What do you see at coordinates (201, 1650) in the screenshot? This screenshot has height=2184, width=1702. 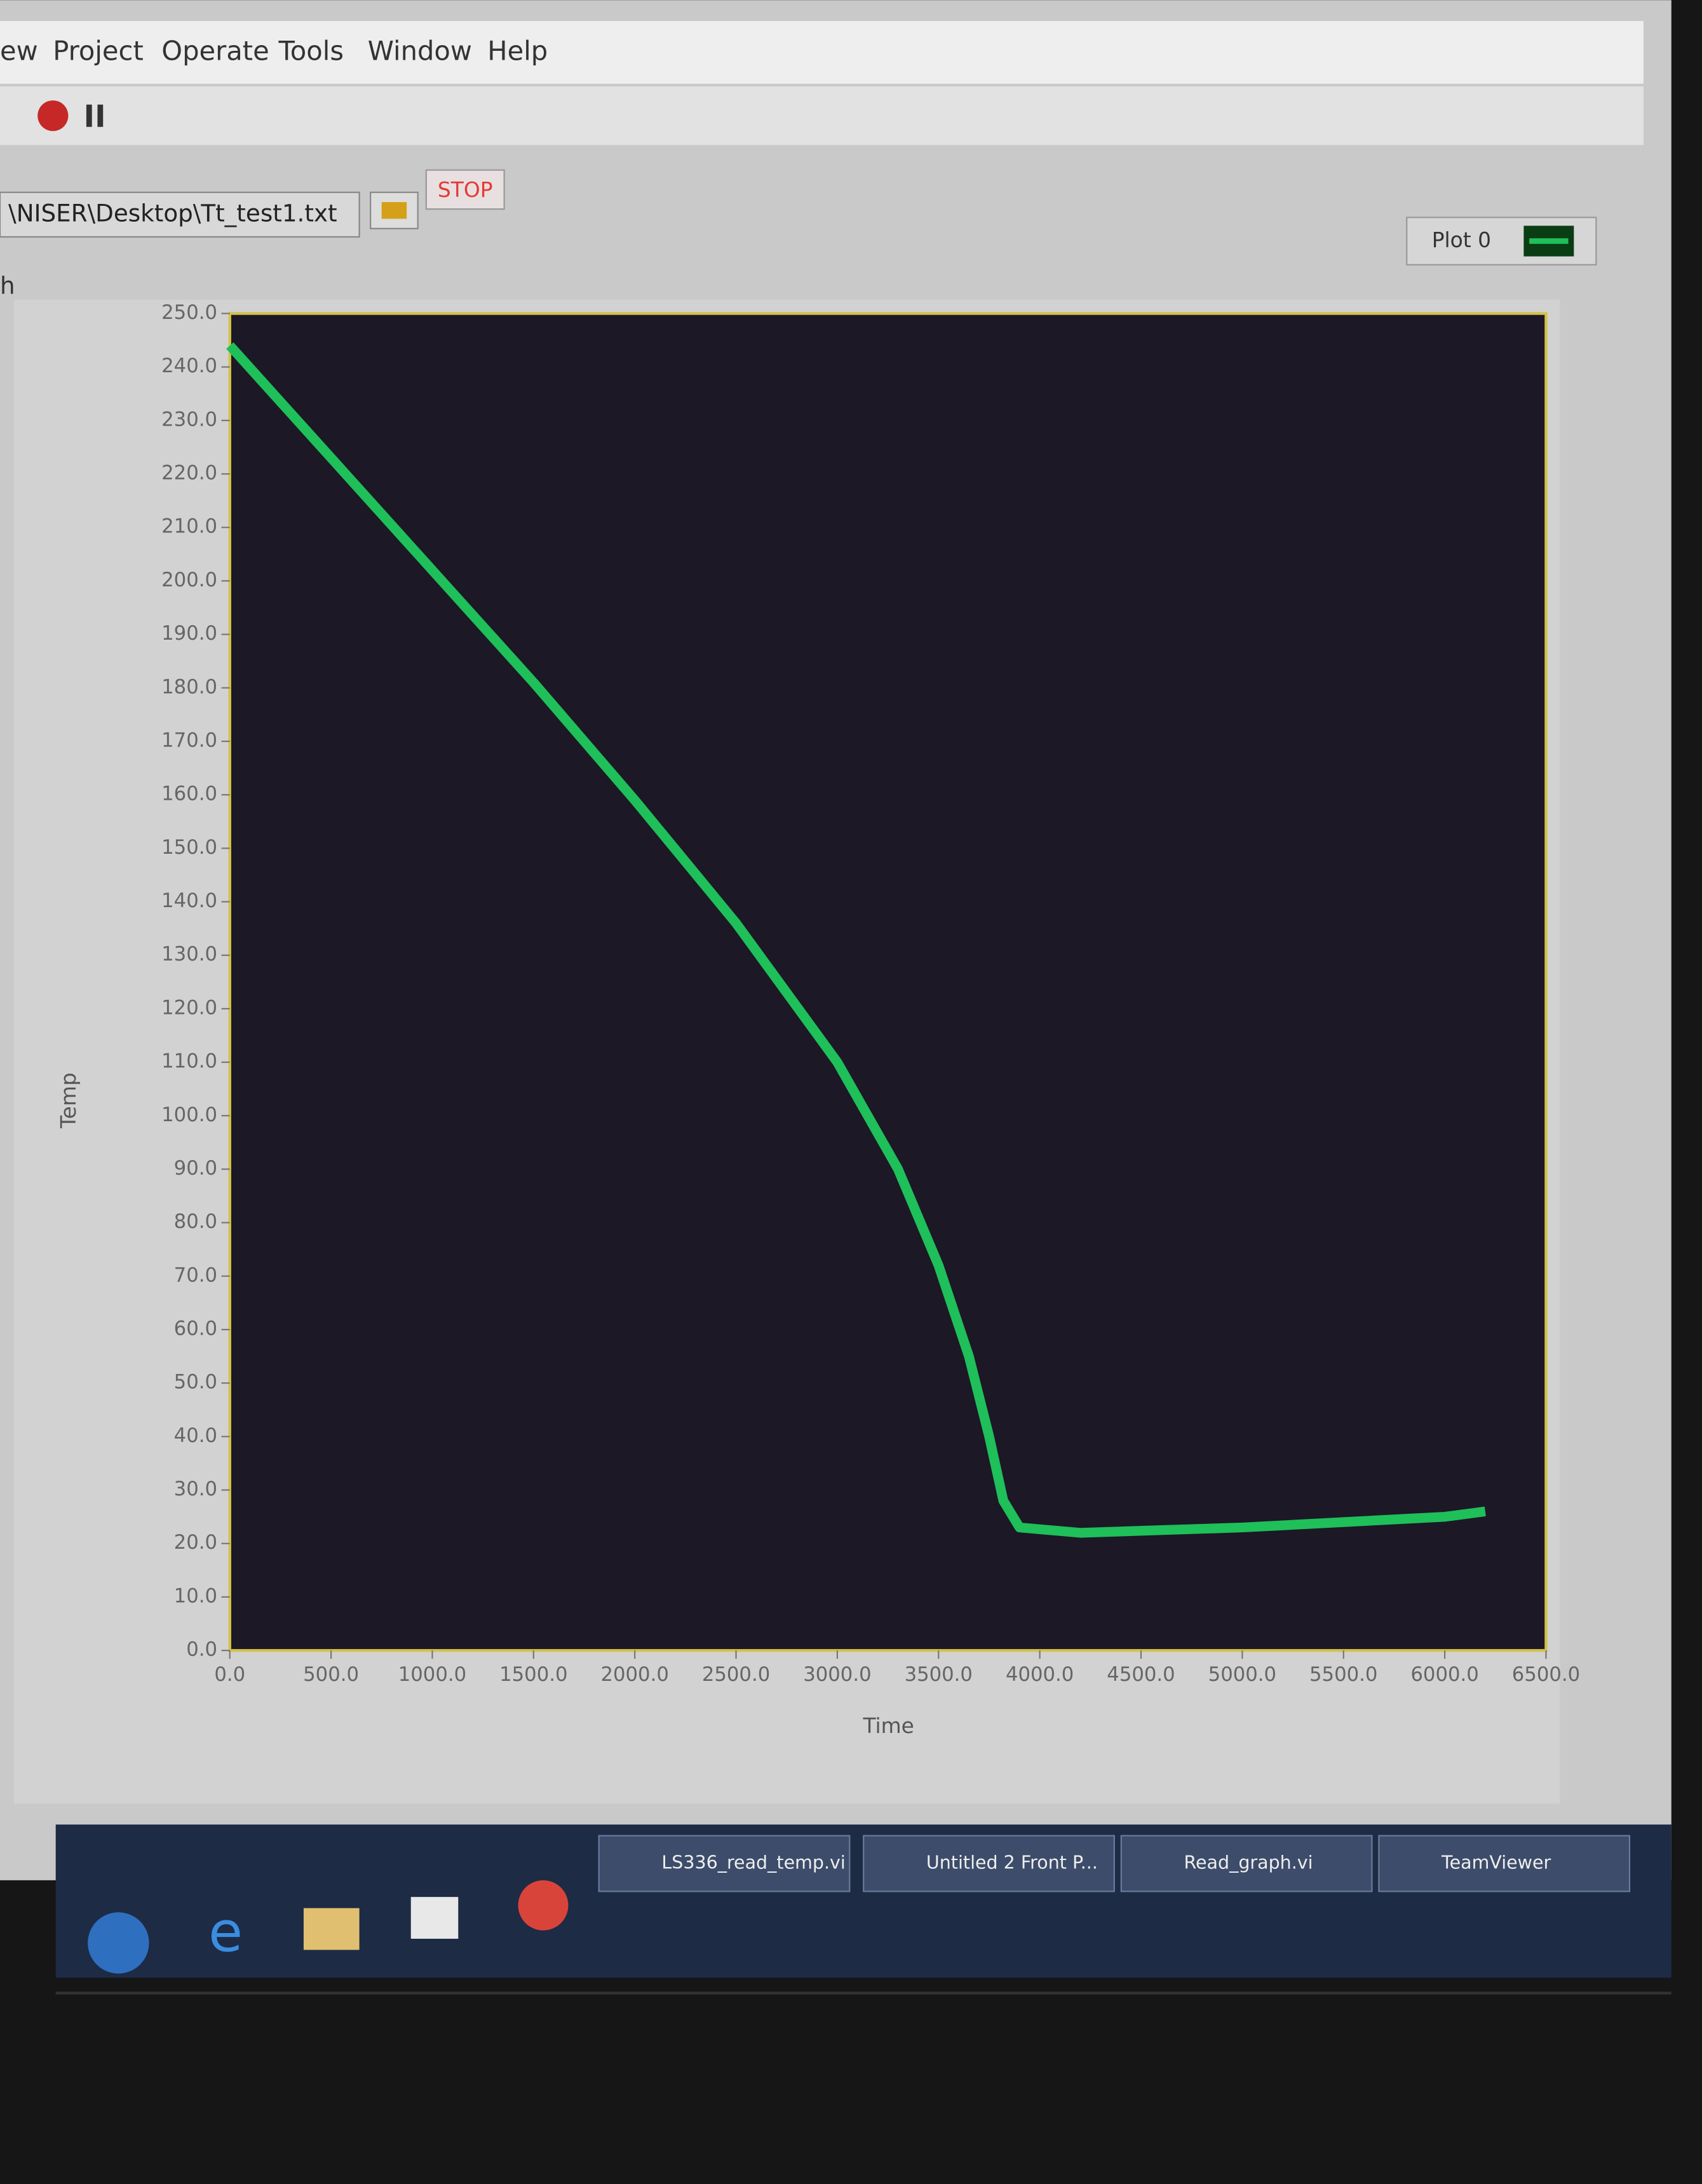 I see `y-tick-label: 0.0` at bounding box center [201, 1650].